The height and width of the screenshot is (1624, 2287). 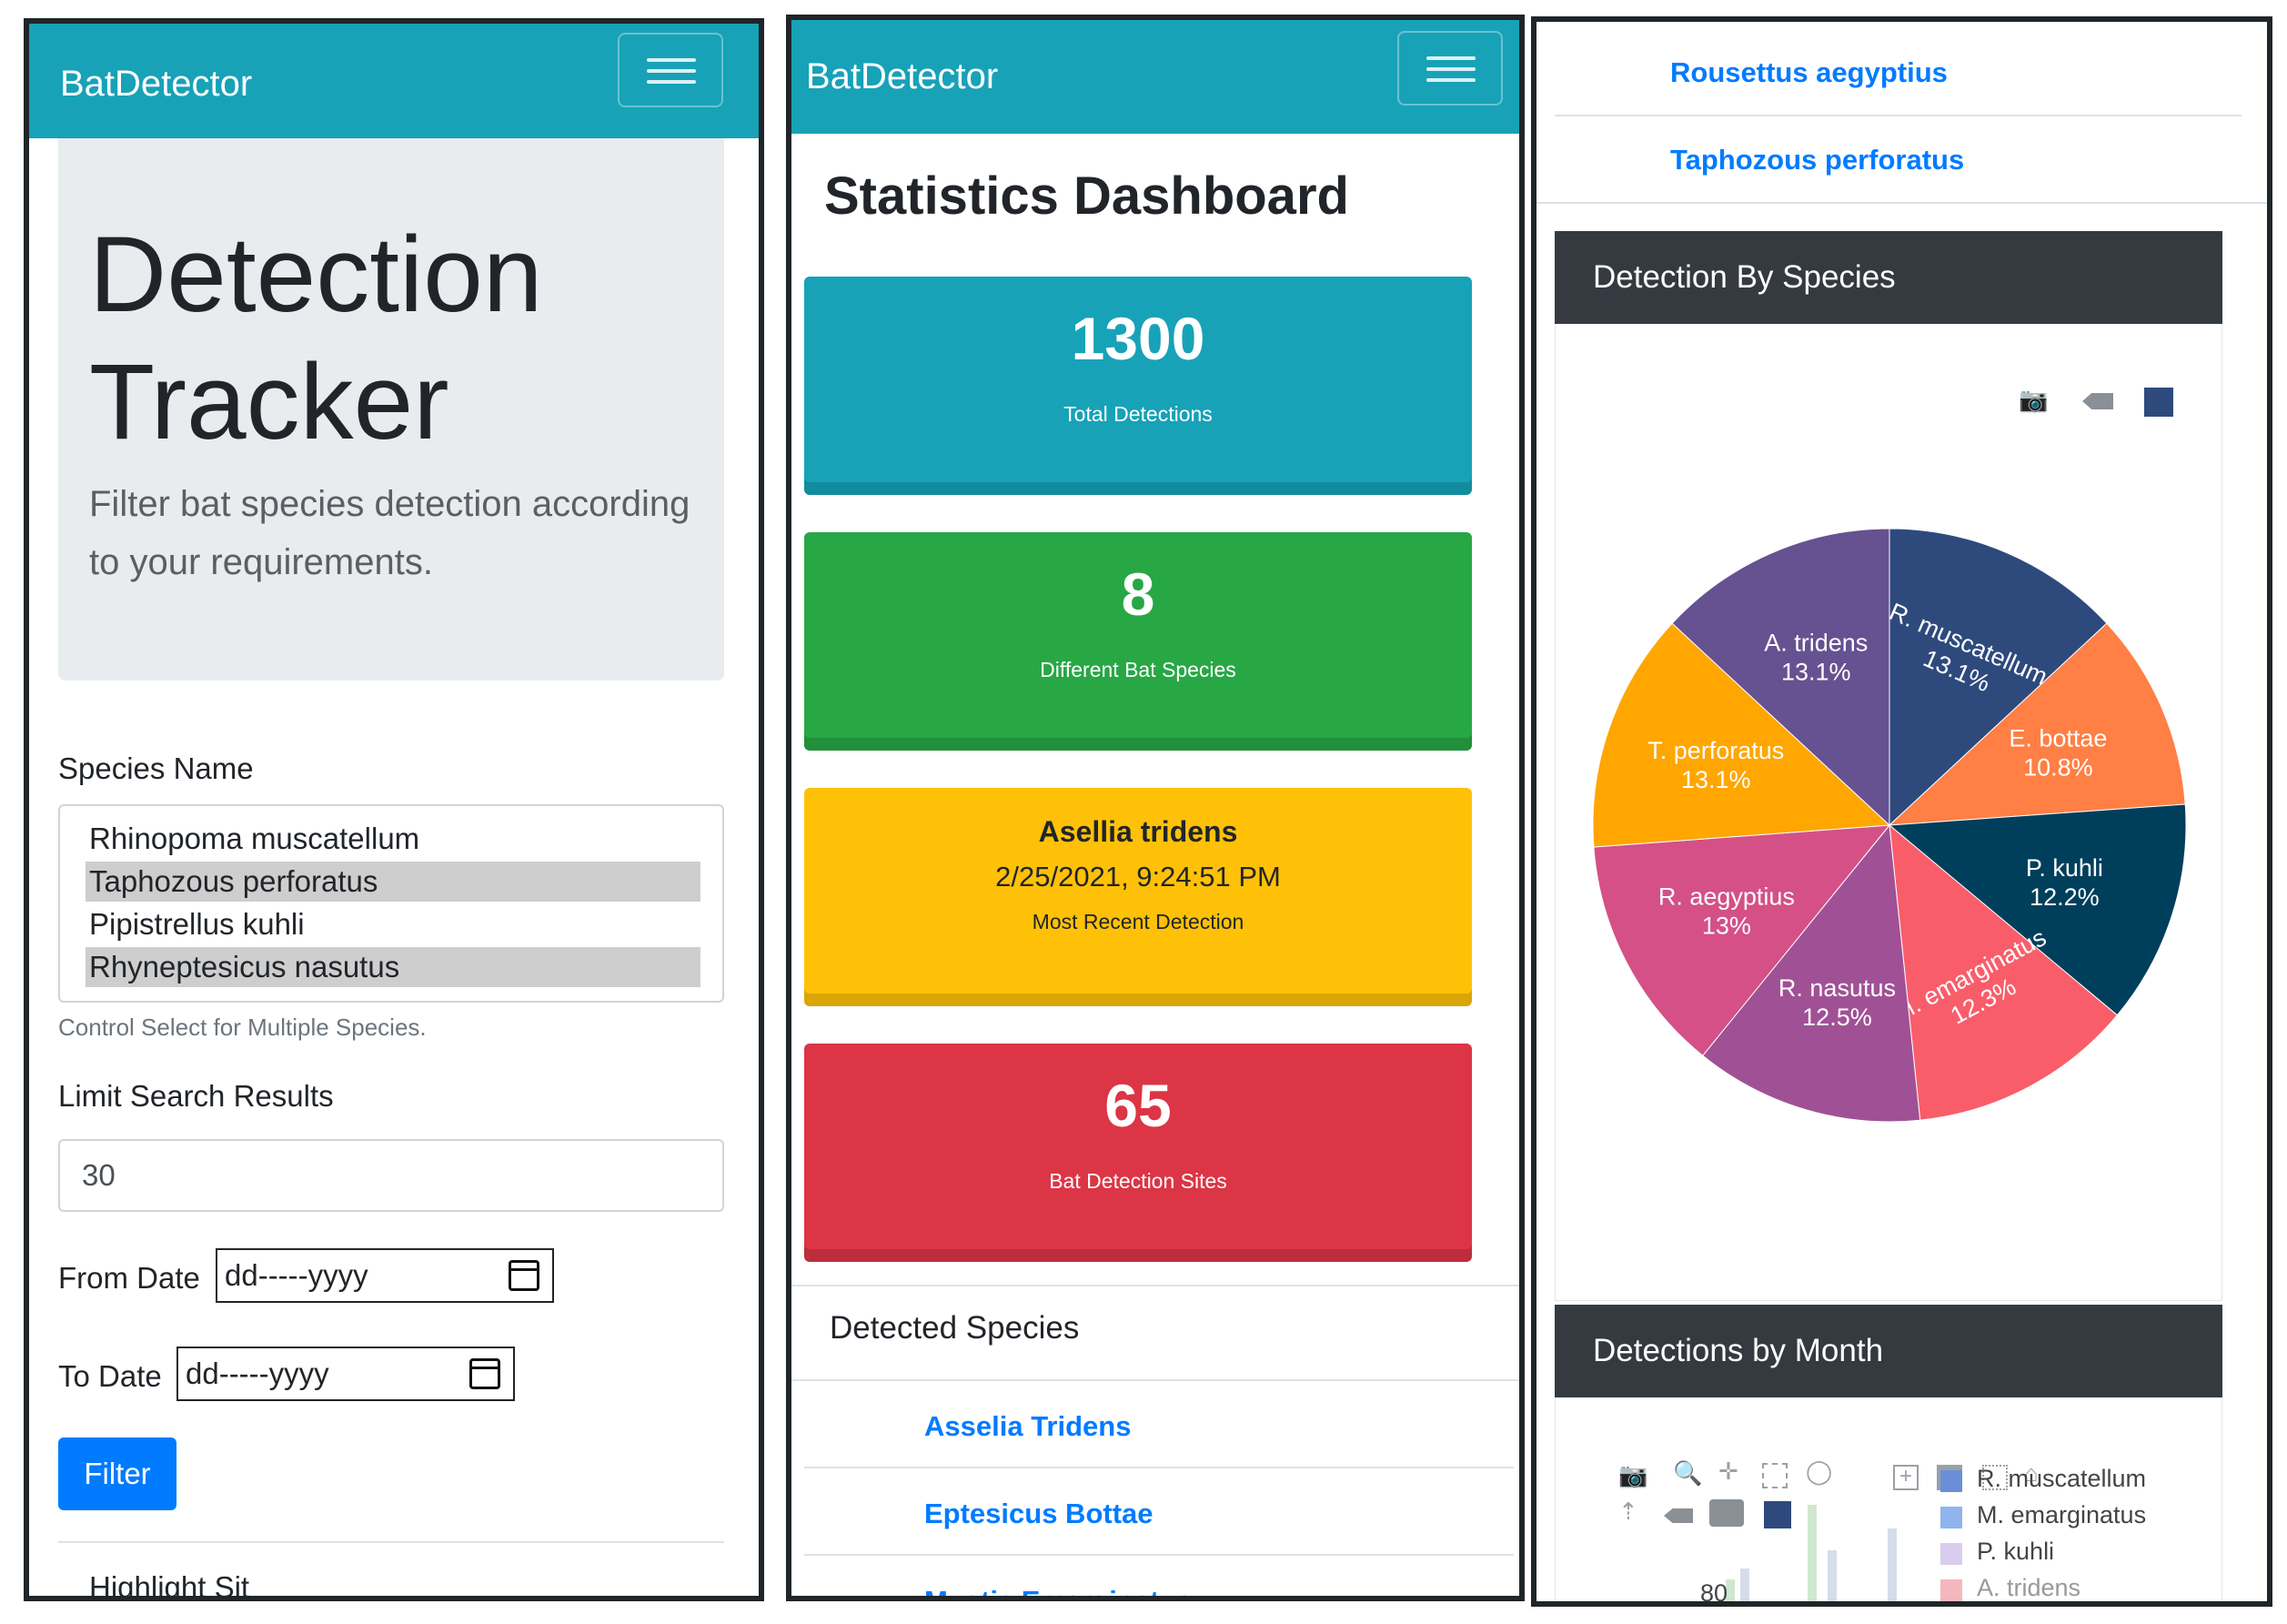 I want to click on legend-label: P. kuhli, so click(x=2016, y=1551).